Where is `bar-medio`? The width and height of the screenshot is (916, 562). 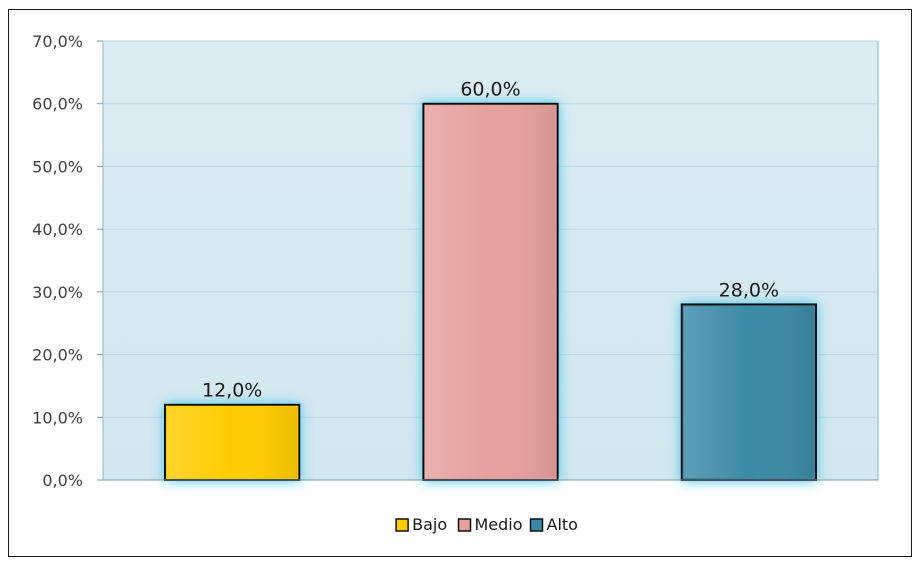
bar-medio is located at coordinates (490, 291).